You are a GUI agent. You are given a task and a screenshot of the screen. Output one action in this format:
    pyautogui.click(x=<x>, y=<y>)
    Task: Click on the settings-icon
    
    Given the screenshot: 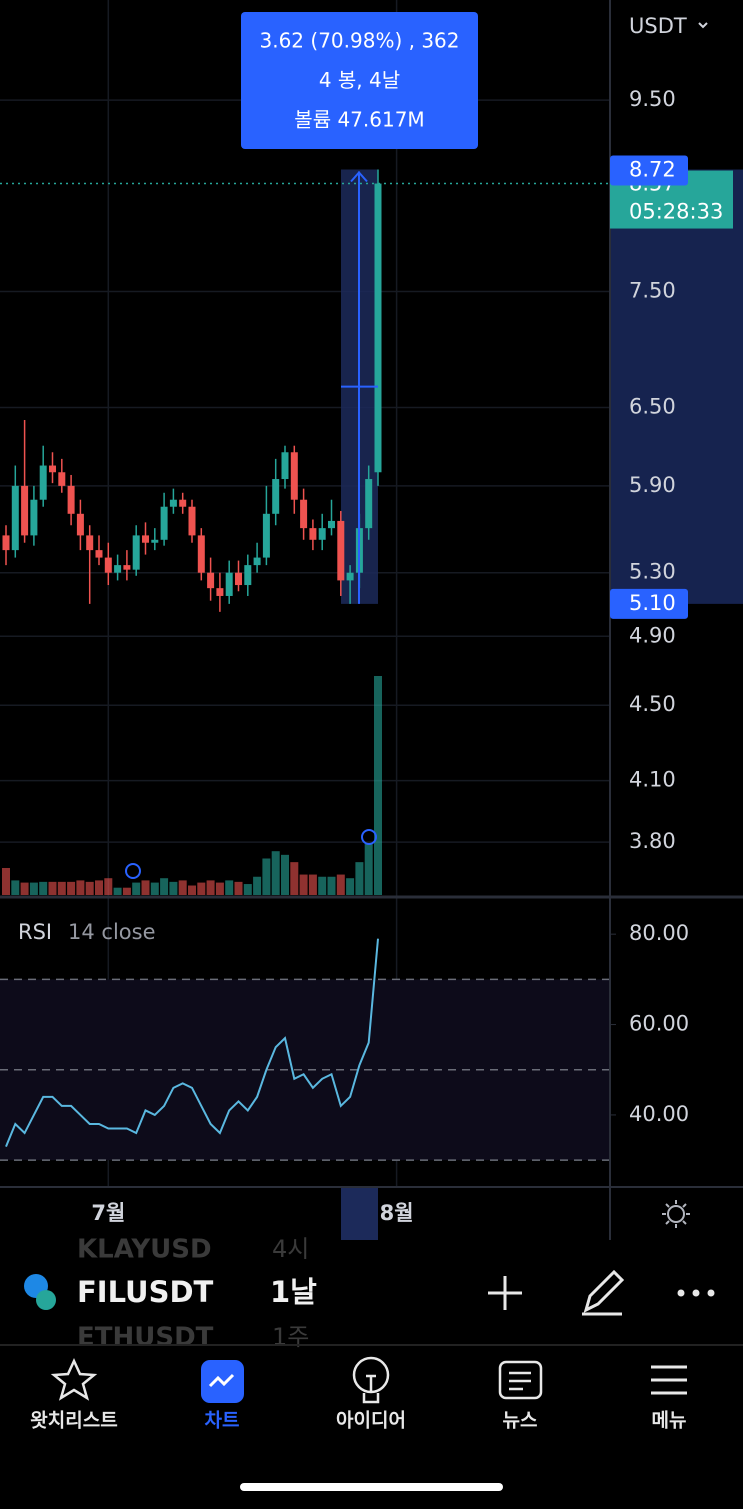 What is the action you would take?
    pyautogui.click(x=676, y=1214)
    